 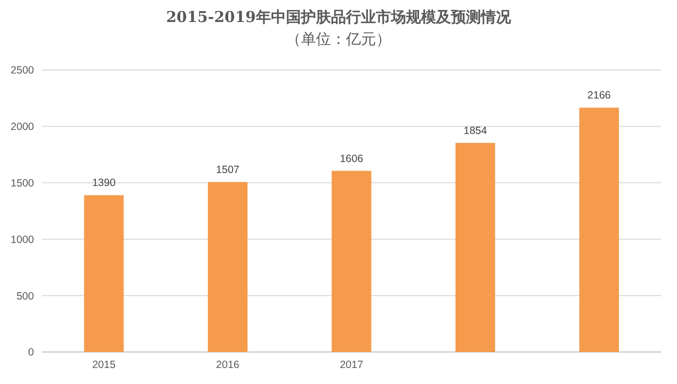 I want to click on x-tick-label: 2015, so click(x=104, y=365).